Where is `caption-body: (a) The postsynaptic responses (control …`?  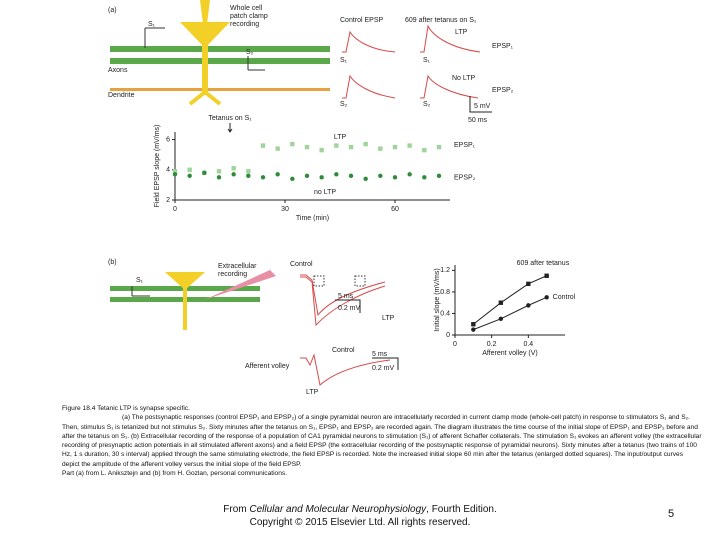 caption-body: (a) The postsynaptic responses (control … is located at coordinates (382, 441).